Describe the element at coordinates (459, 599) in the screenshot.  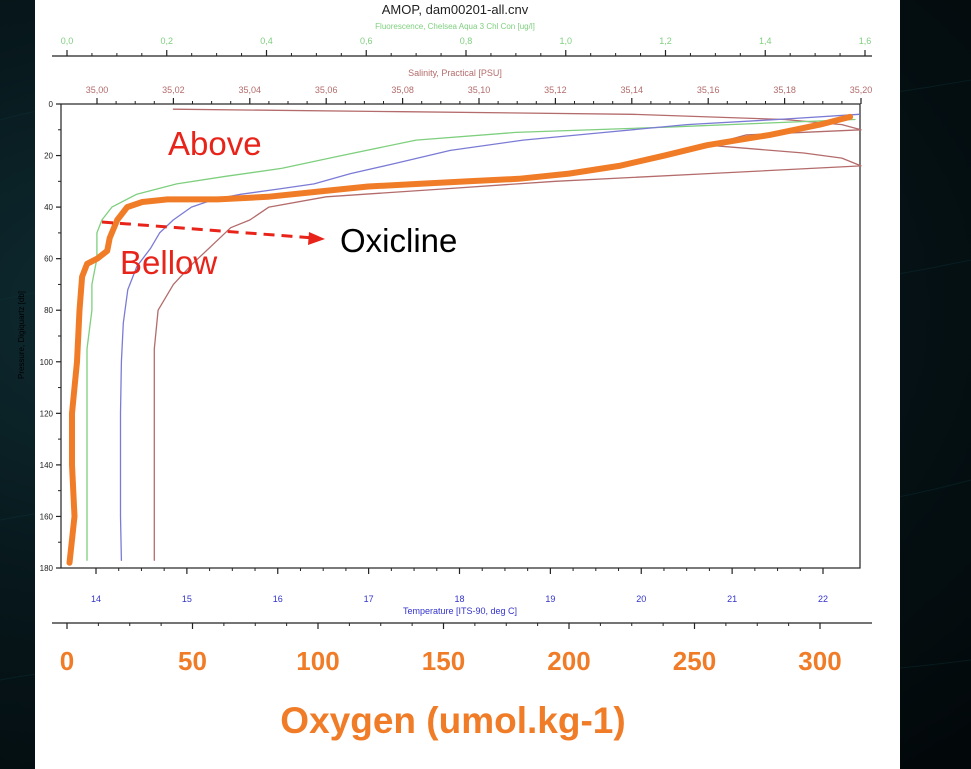
I see `temperature-tick-label: 18` at that location.